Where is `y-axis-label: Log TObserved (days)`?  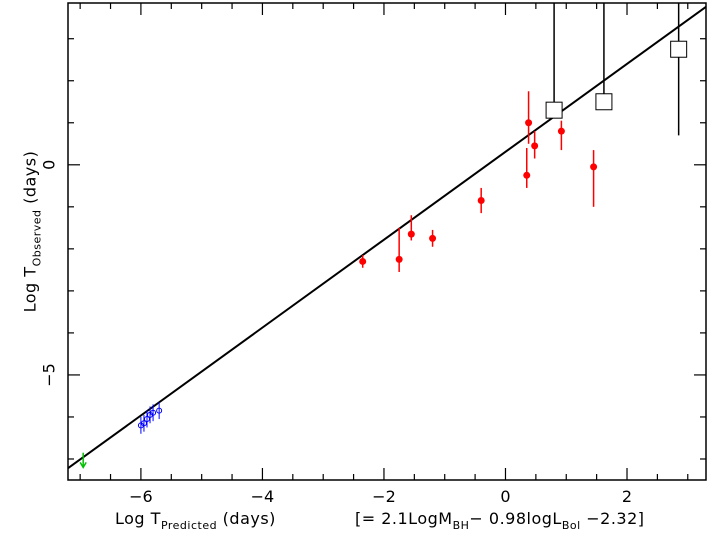
y-axis-label: Log TObserved (days) is located at coordinates (32, 231).